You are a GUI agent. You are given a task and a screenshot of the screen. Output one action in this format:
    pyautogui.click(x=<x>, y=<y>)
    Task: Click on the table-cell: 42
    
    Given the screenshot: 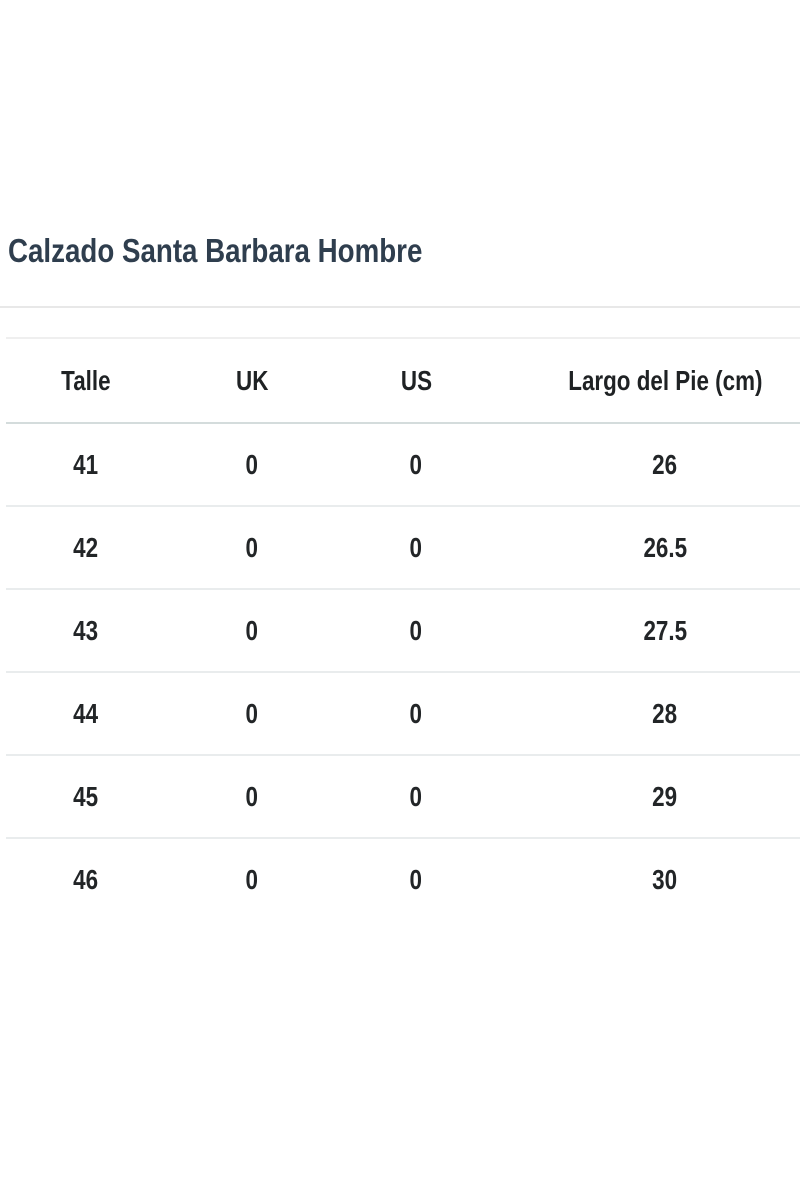 What is the action you would take?
    pyautogui.click(x=86, y=548)
    